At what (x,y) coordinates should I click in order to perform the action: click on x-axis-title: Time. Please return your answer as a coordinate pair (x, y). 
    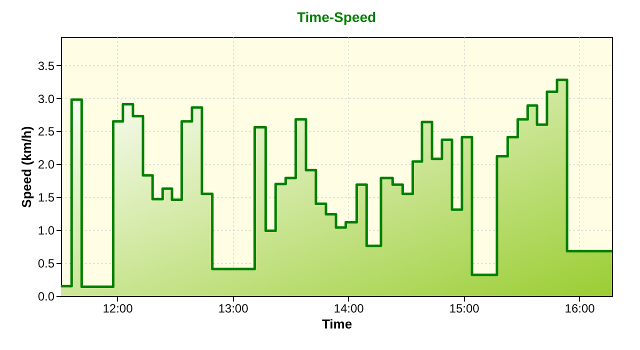
    Looking at the image, I should click on (337, 324).